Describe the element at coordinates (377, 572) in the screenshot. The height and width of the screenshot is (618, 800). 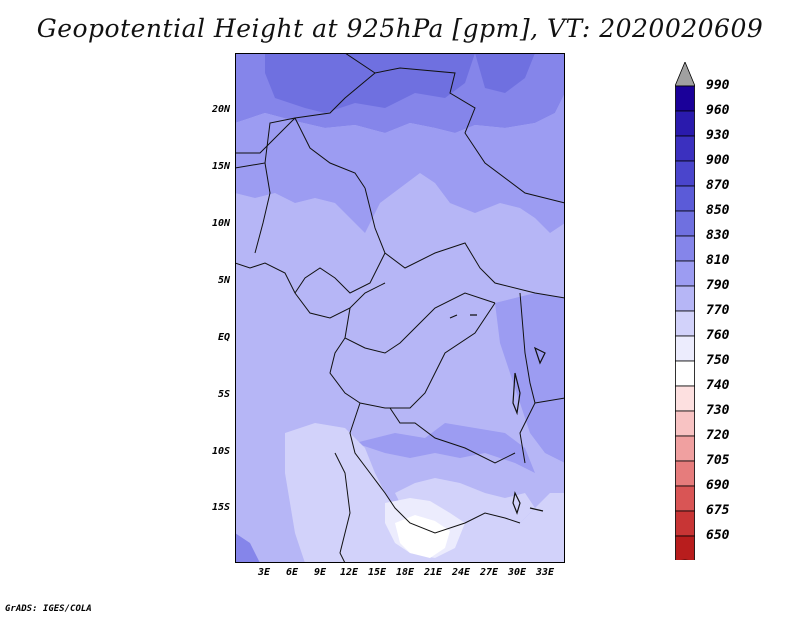
I see `lon-tick-15e: 15E` at that location.